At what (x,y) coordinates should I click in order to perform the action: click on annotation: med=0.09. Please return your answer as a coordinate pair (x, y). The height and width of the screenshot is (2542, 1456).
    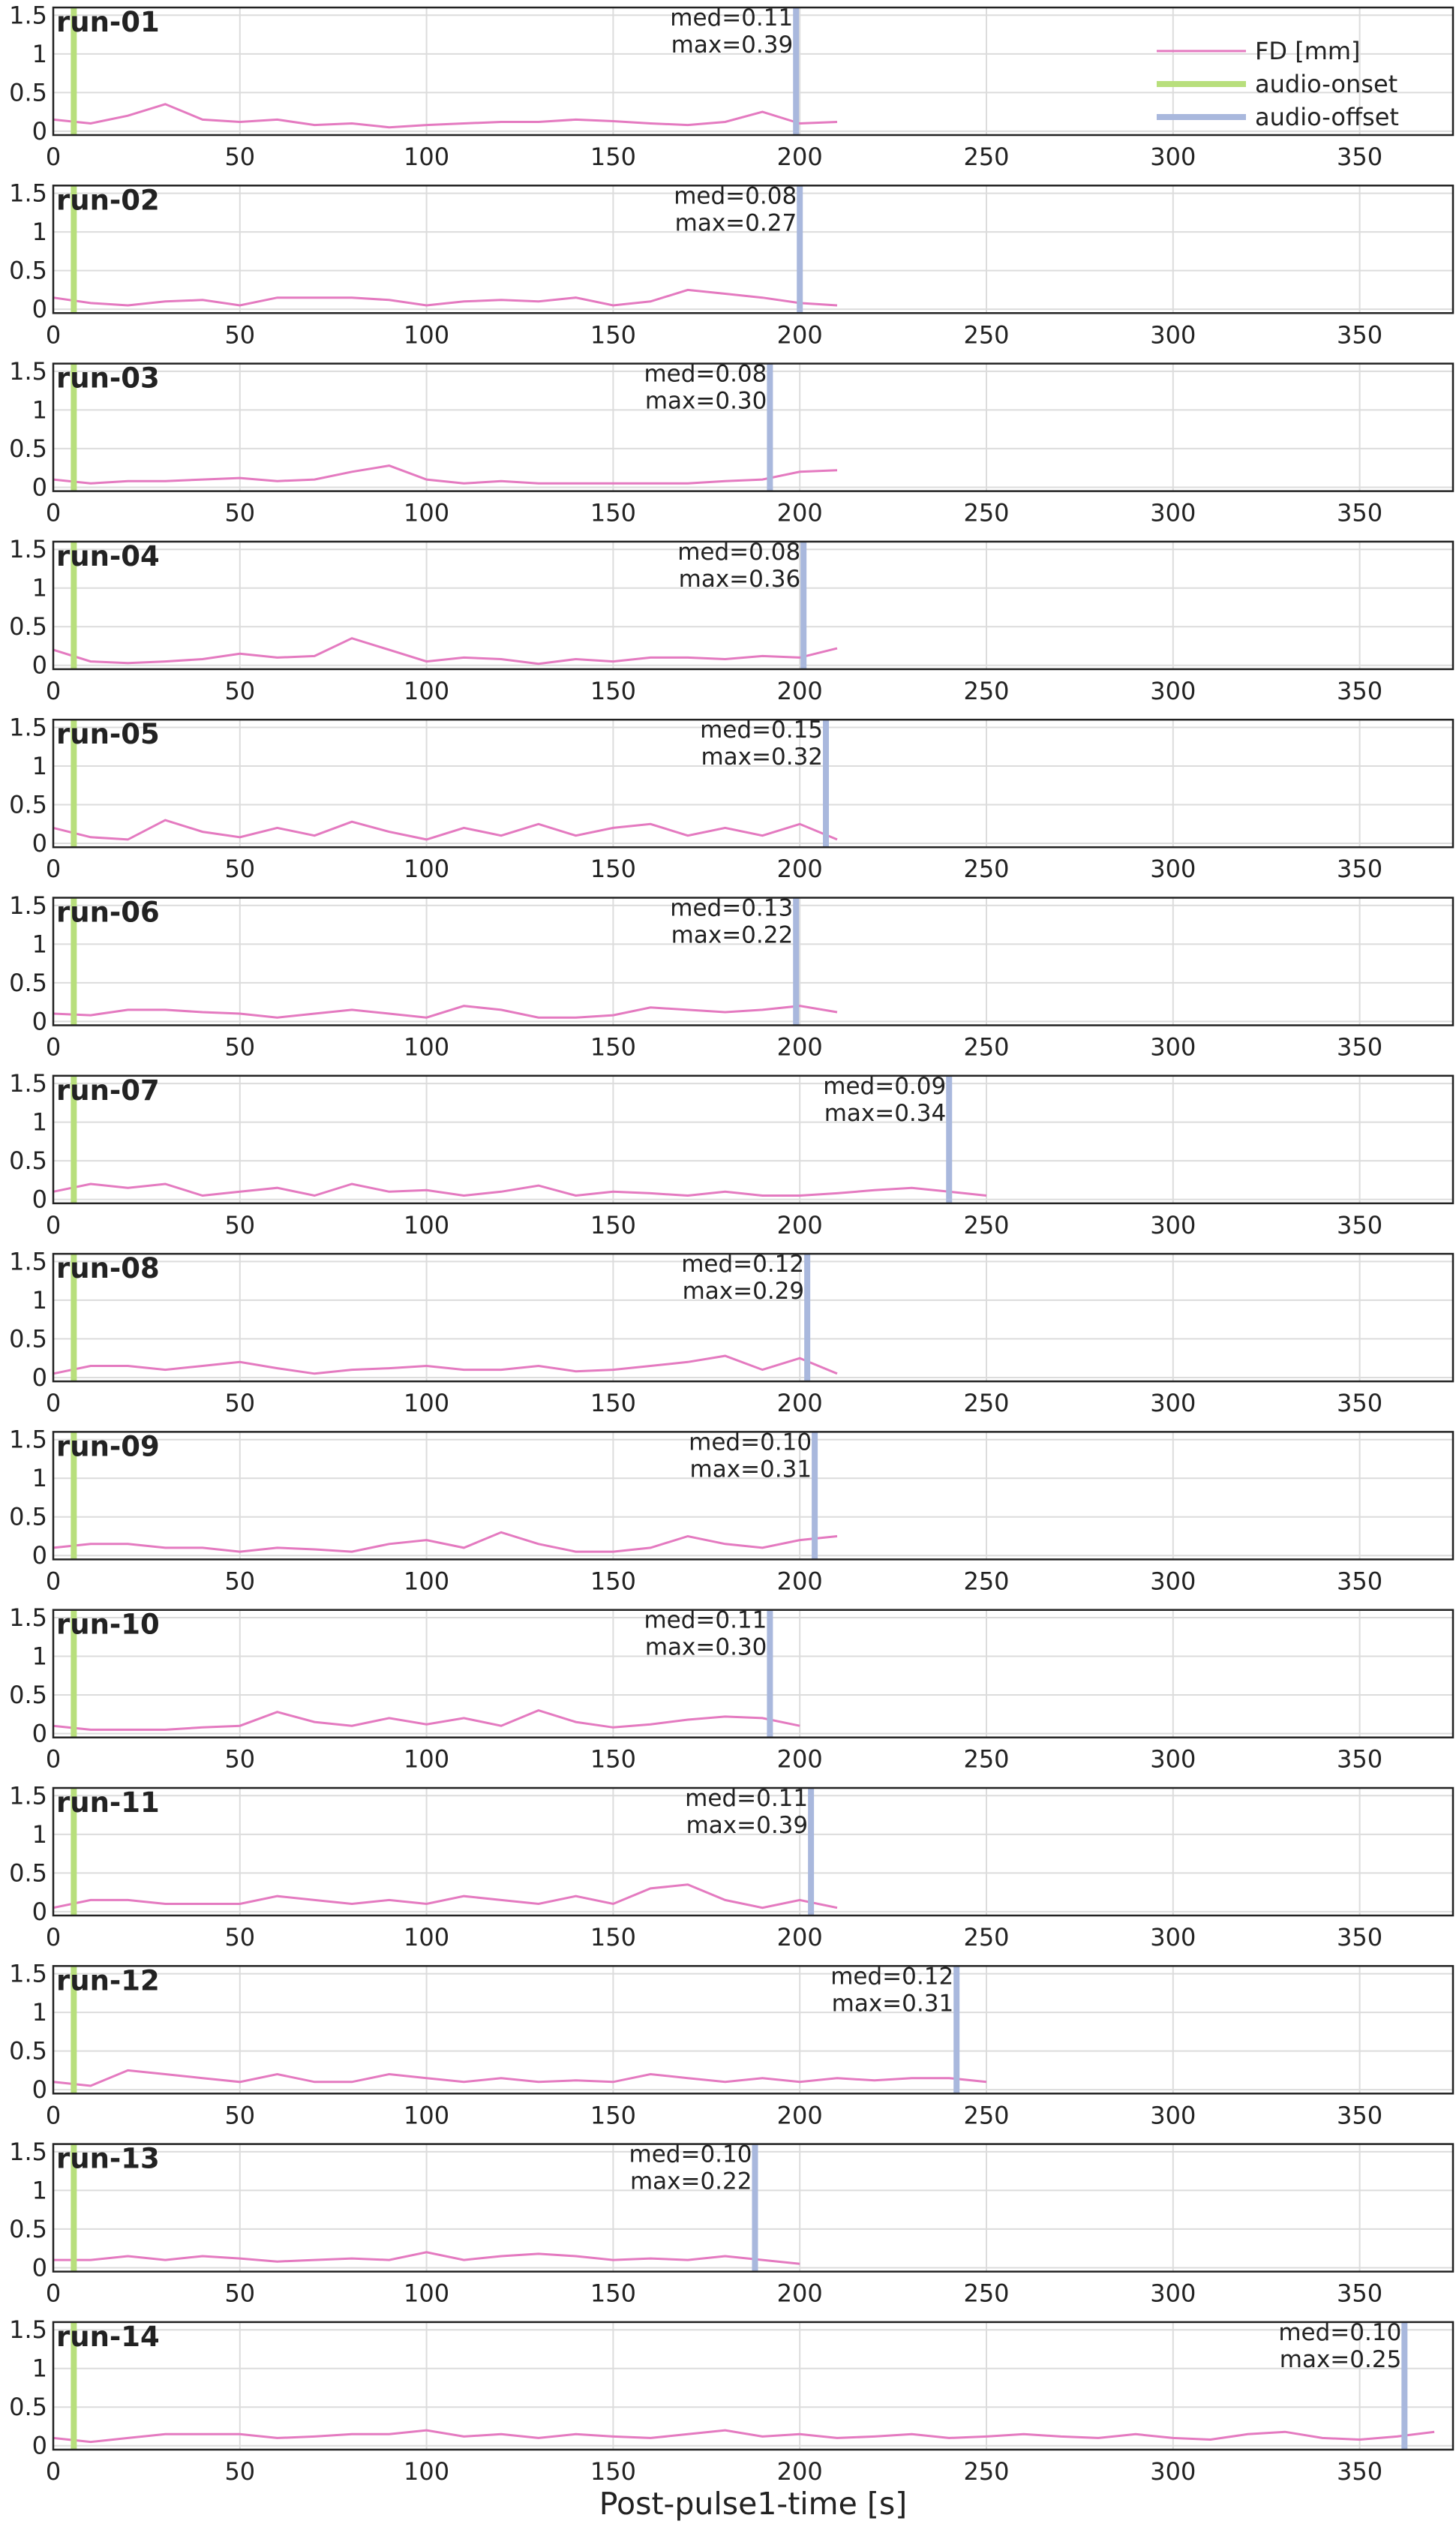
    Looking at the image, I should click on (884, 1086).